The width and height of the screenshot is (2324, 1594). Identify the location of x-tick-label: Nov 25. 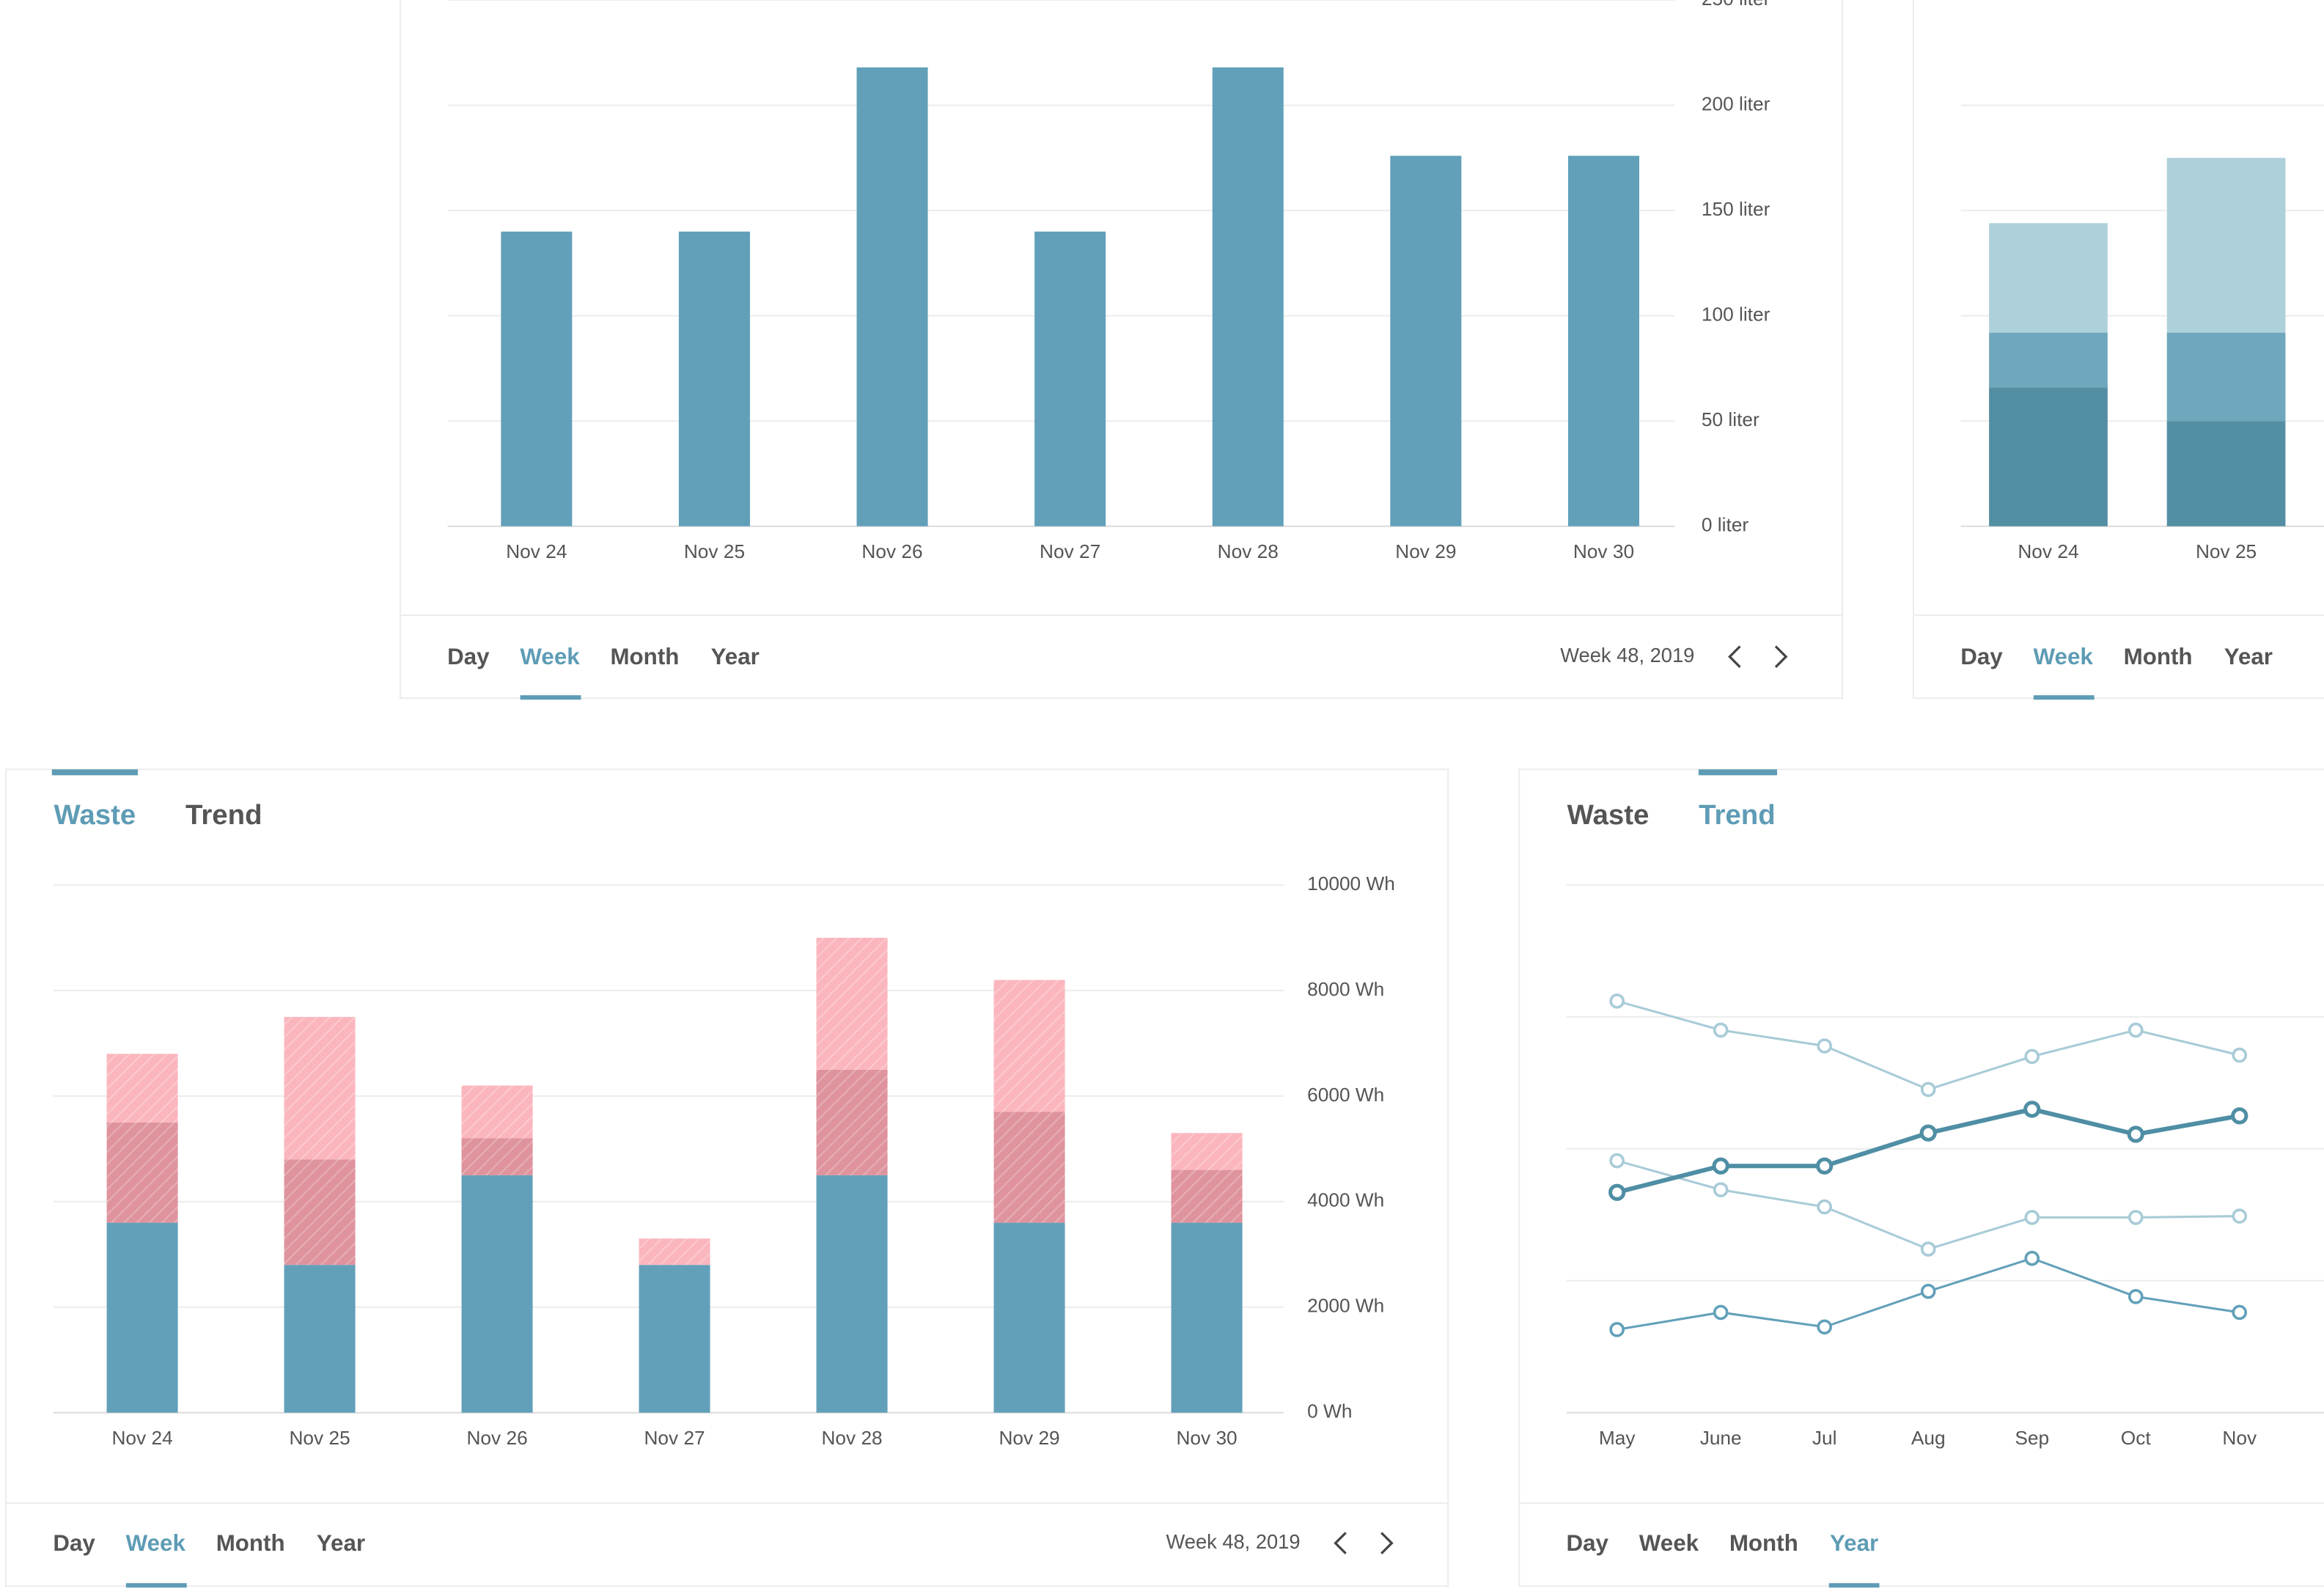
(714, 551).